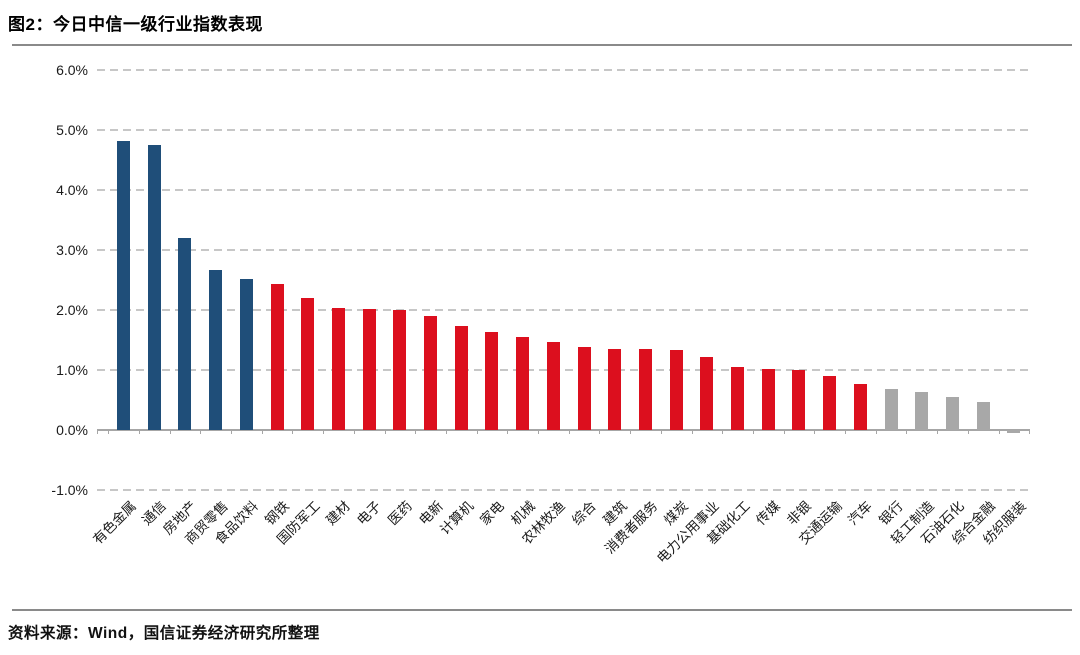 The height and width of the screenshot is (655, 1080). I want to click on bar-机械, so click(523, 383).